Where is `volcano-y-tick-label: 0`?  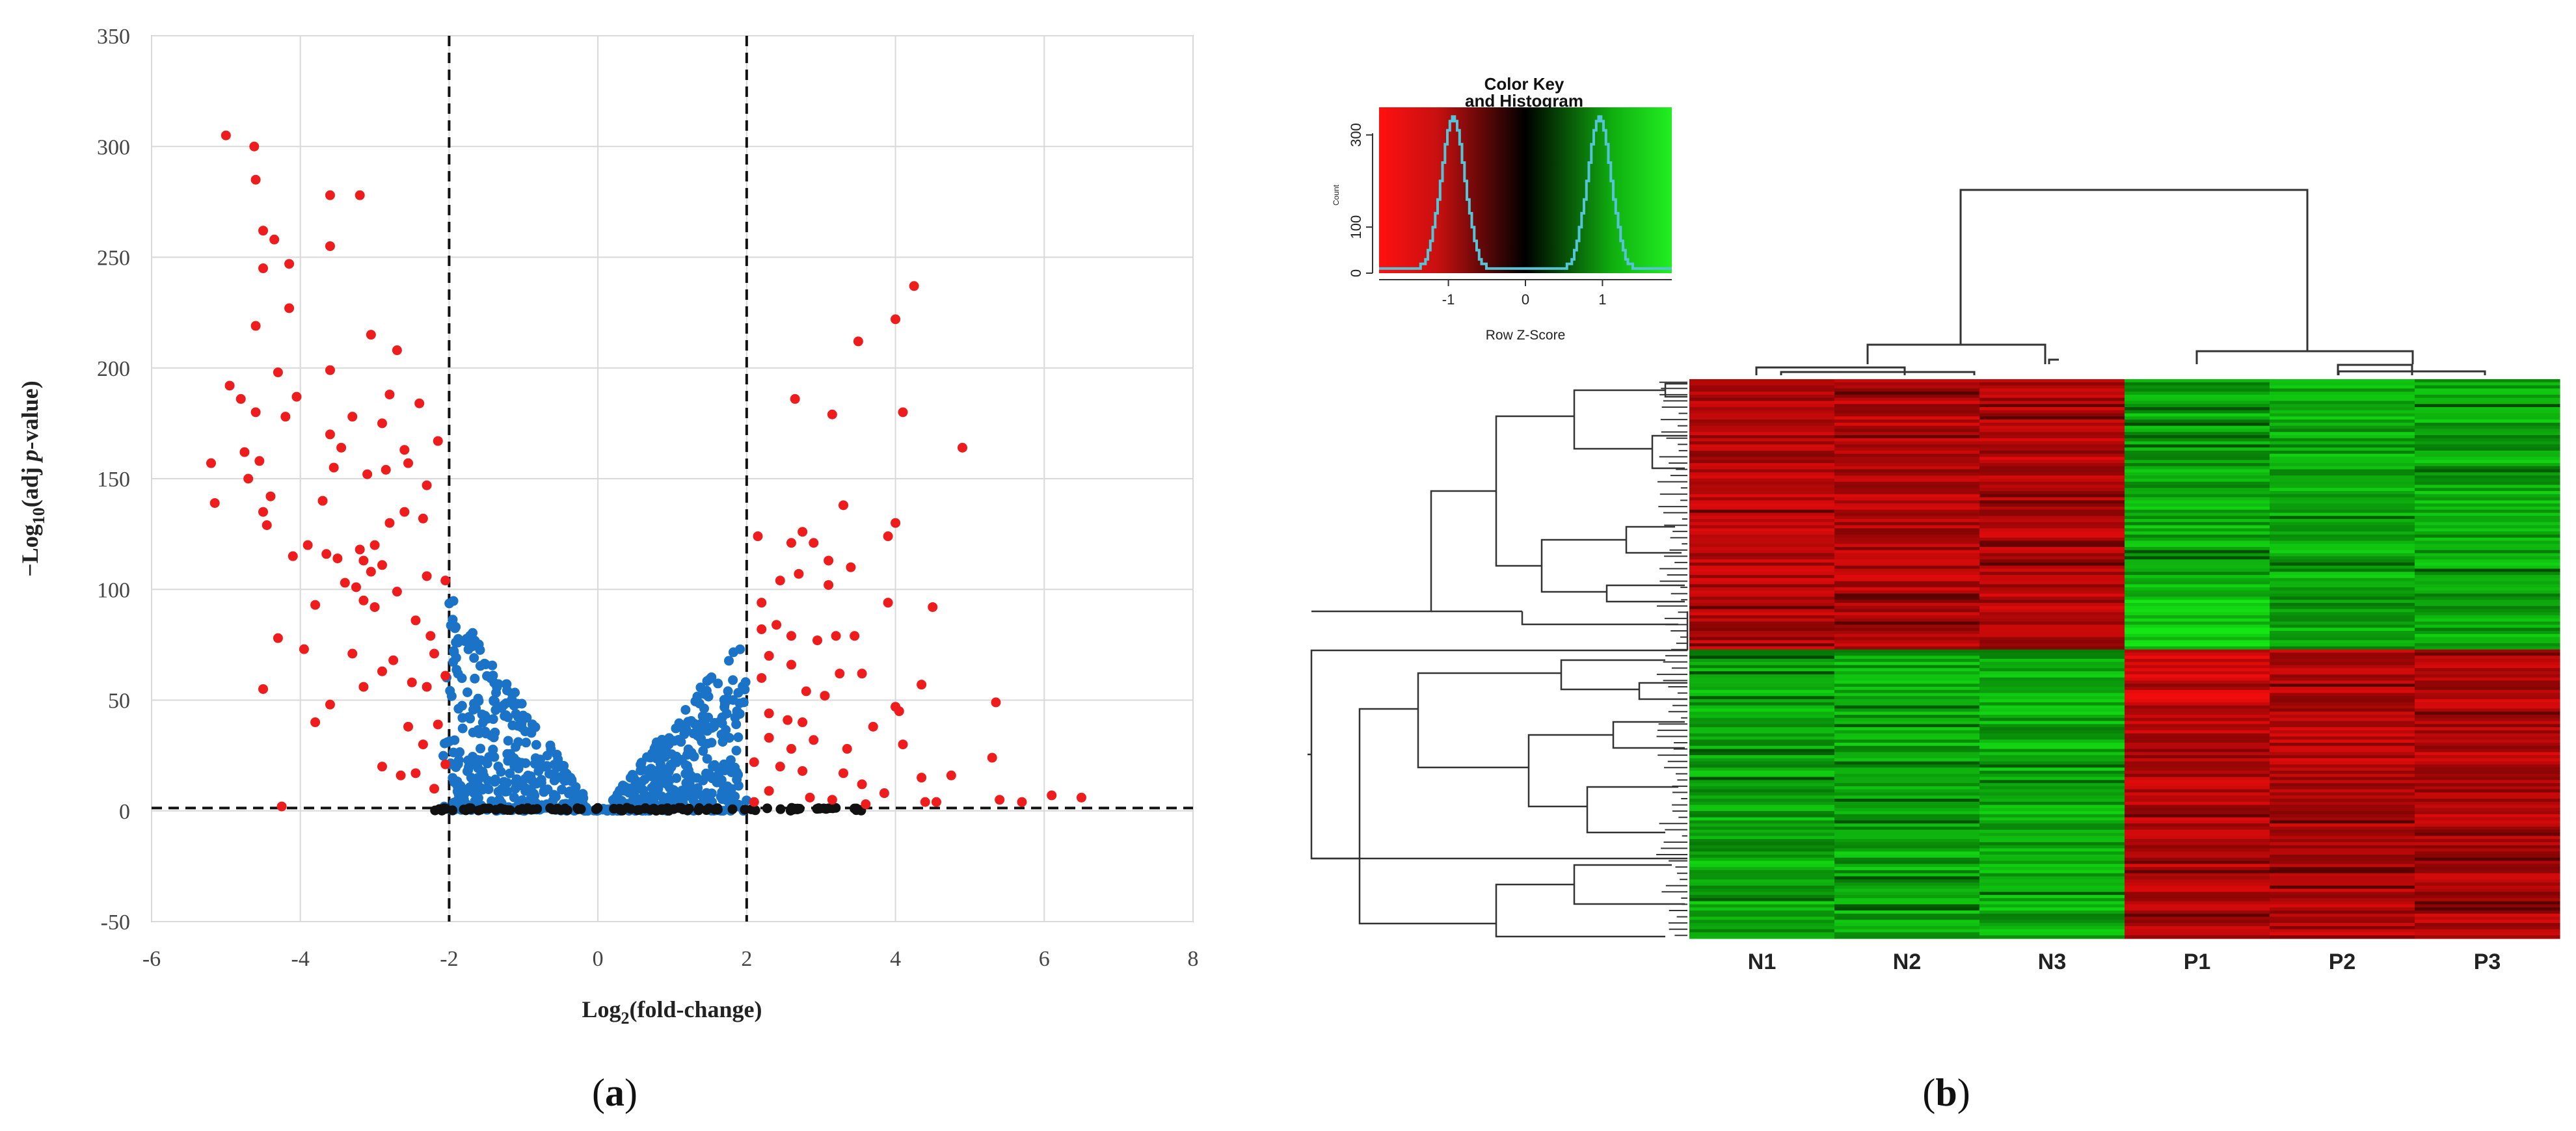
volcano-y-tick-label: 0 is located at coordinates (124, 812).